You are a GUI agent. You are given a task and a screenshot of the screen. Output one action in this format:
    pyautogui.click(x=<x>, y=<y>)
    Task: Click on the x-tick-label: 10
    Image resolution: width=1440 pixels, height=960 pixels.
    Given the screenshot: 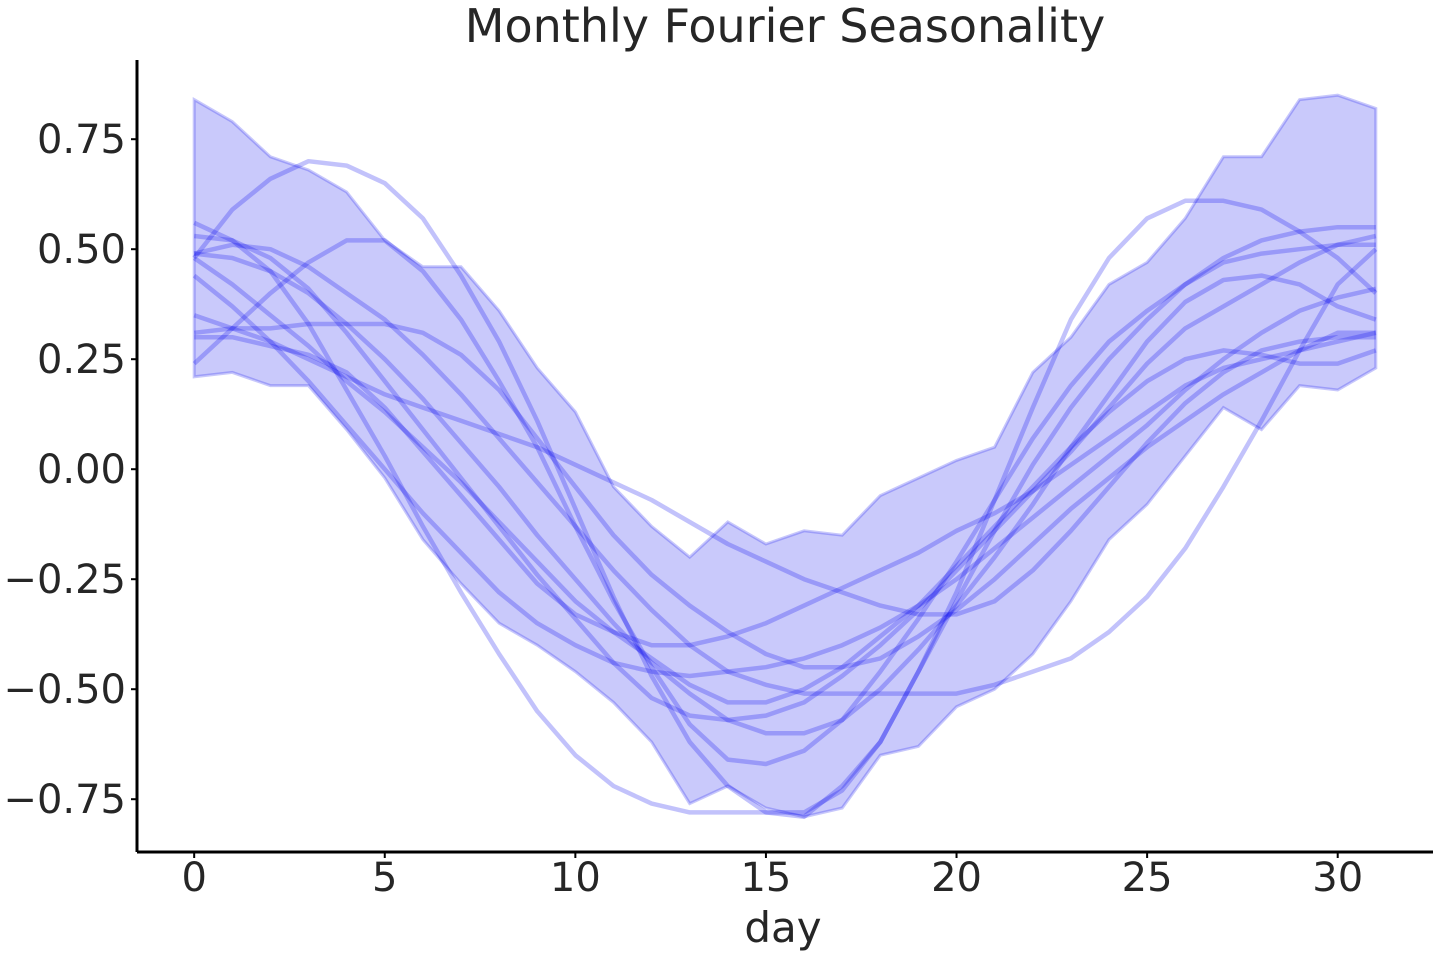 What is the action you would take?
    pyautogui.click(x=575, y=878)
    